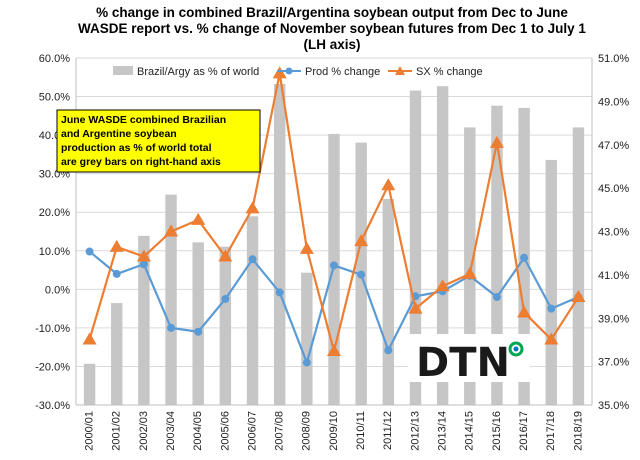 The height and width of the screenshot is (460, 640). I want to click on x-axis-tick-label: 2012/13, so click(415, 431).